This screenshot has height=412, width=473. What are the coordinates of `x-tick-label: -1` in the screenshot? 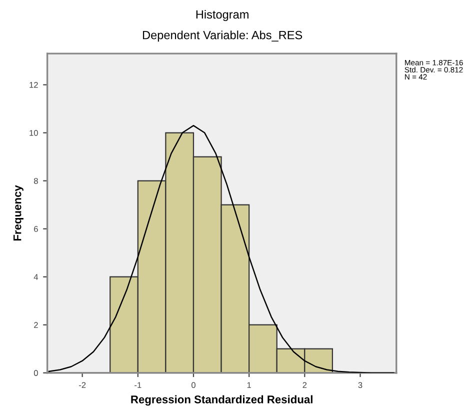 It's located at (138, 385).